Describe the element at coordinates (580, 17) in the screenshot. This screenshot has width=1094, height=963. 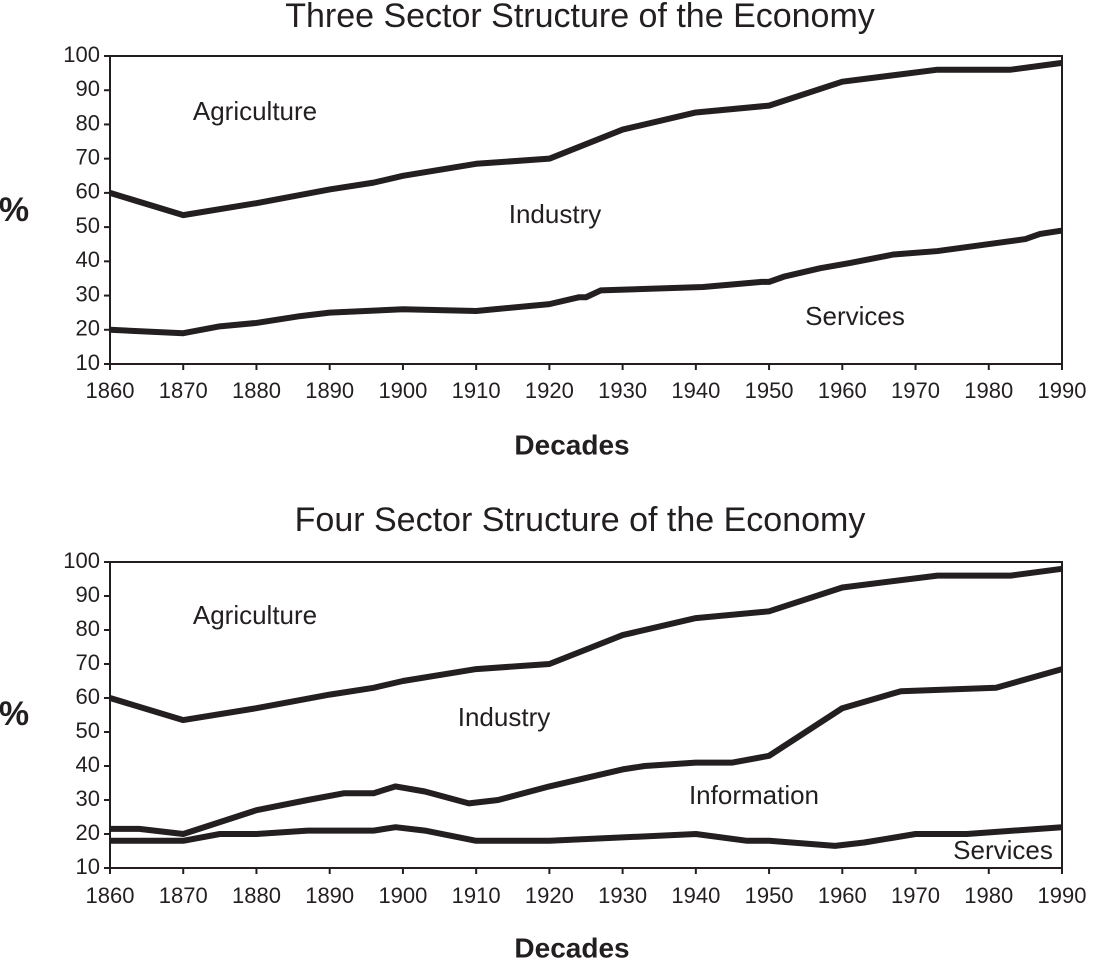
I see `chart-title: Three Sector Structure of the Economy` at that location.